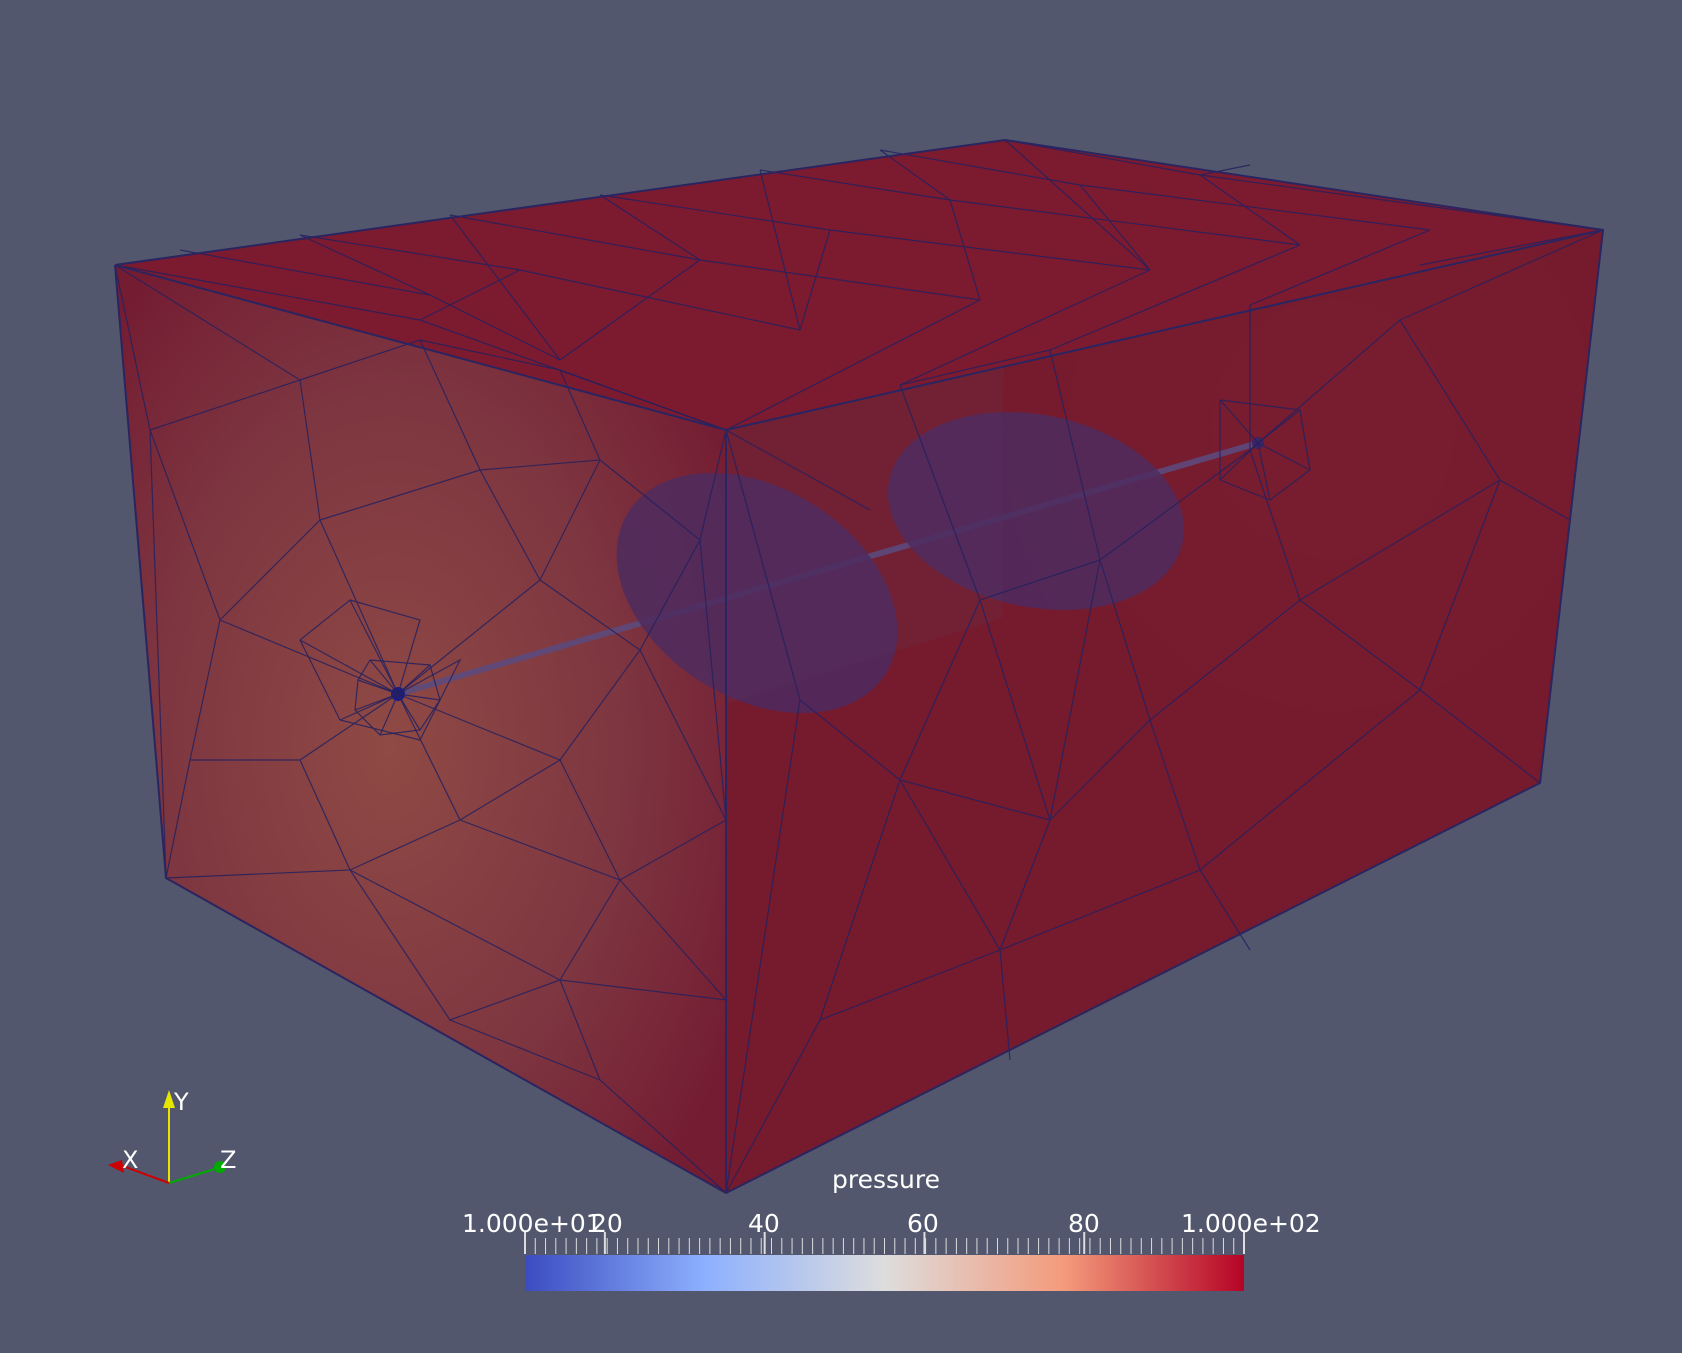  Describe the element at coordinates (884, 1243) in the screenshot. I see `colorbar-ticks` at that location.